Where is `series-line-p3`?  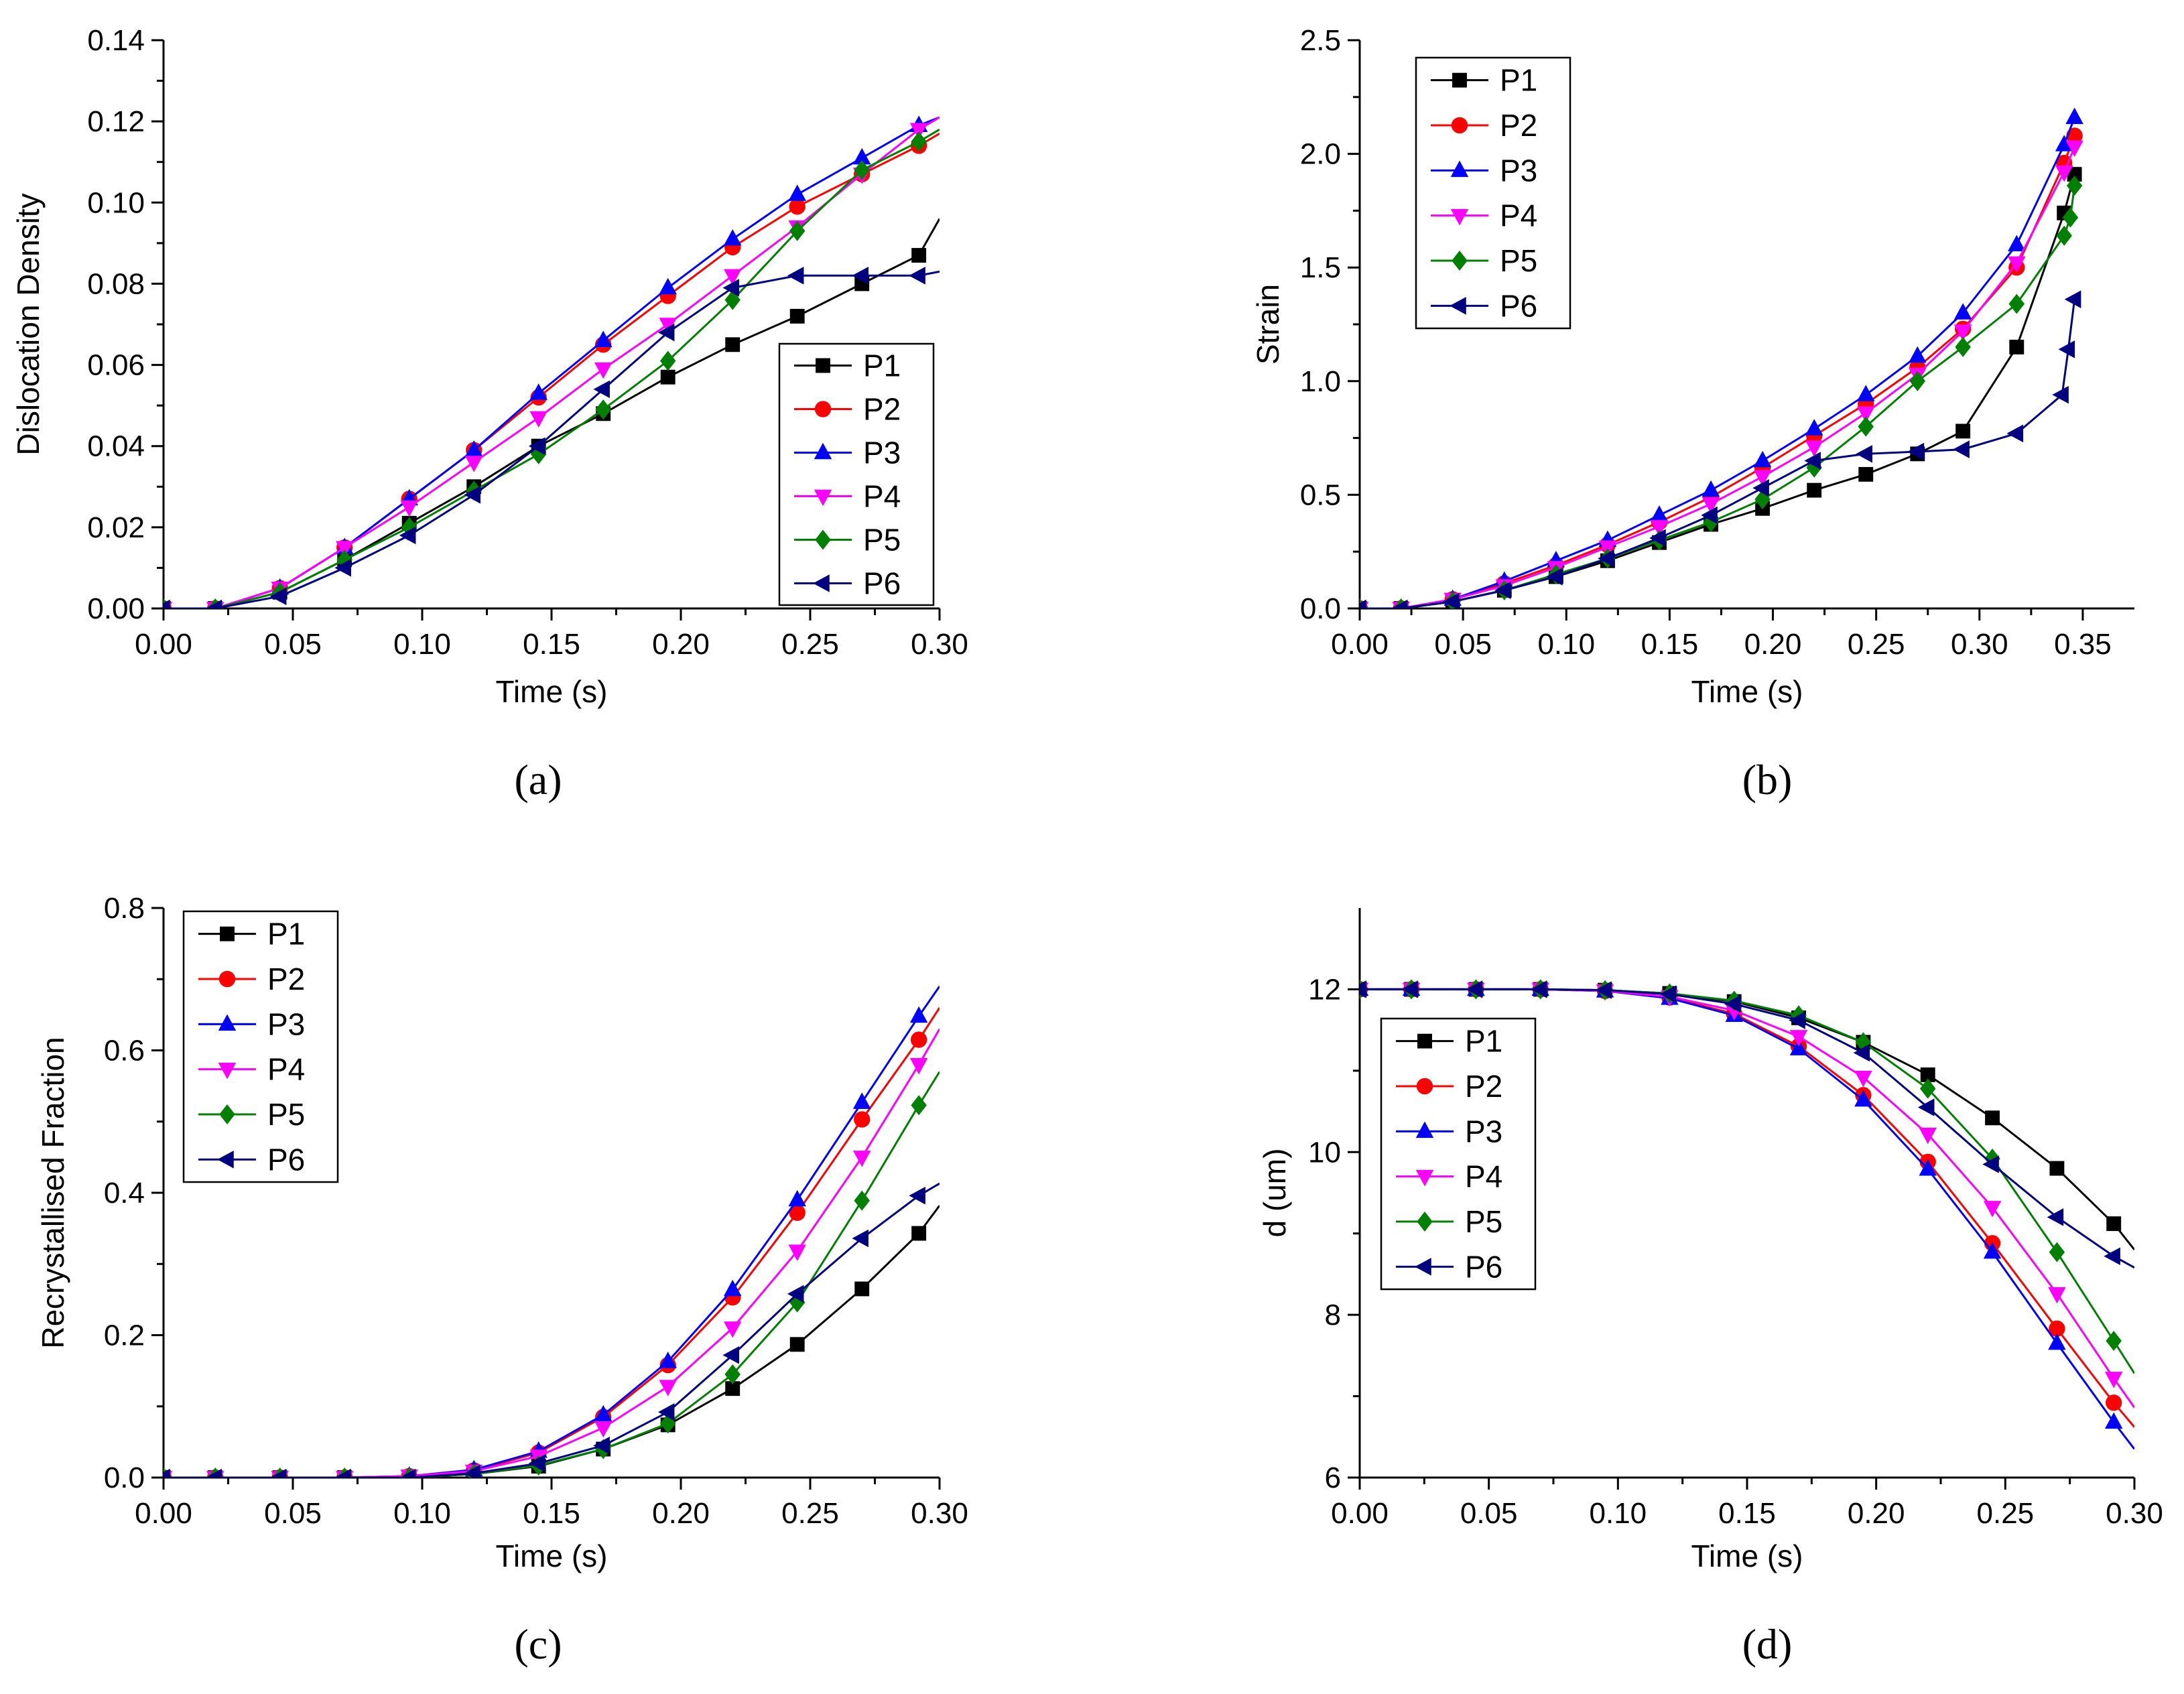 series-line-p3 is located at coordinates (552, 1232).